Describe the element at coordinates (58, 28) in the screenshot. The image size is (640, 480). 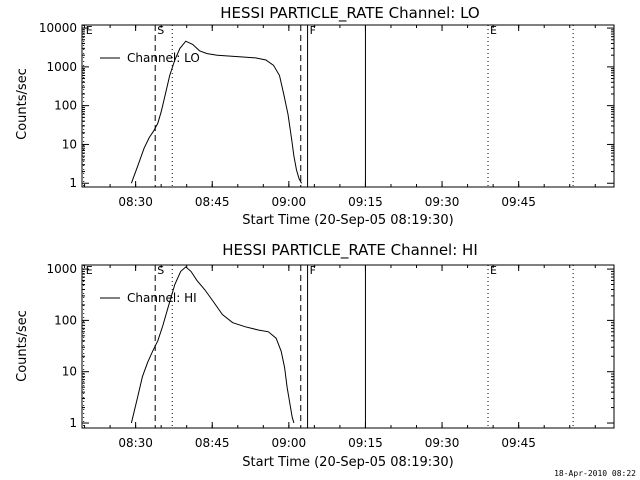
I see `y-tick-label: 10000` at that location.